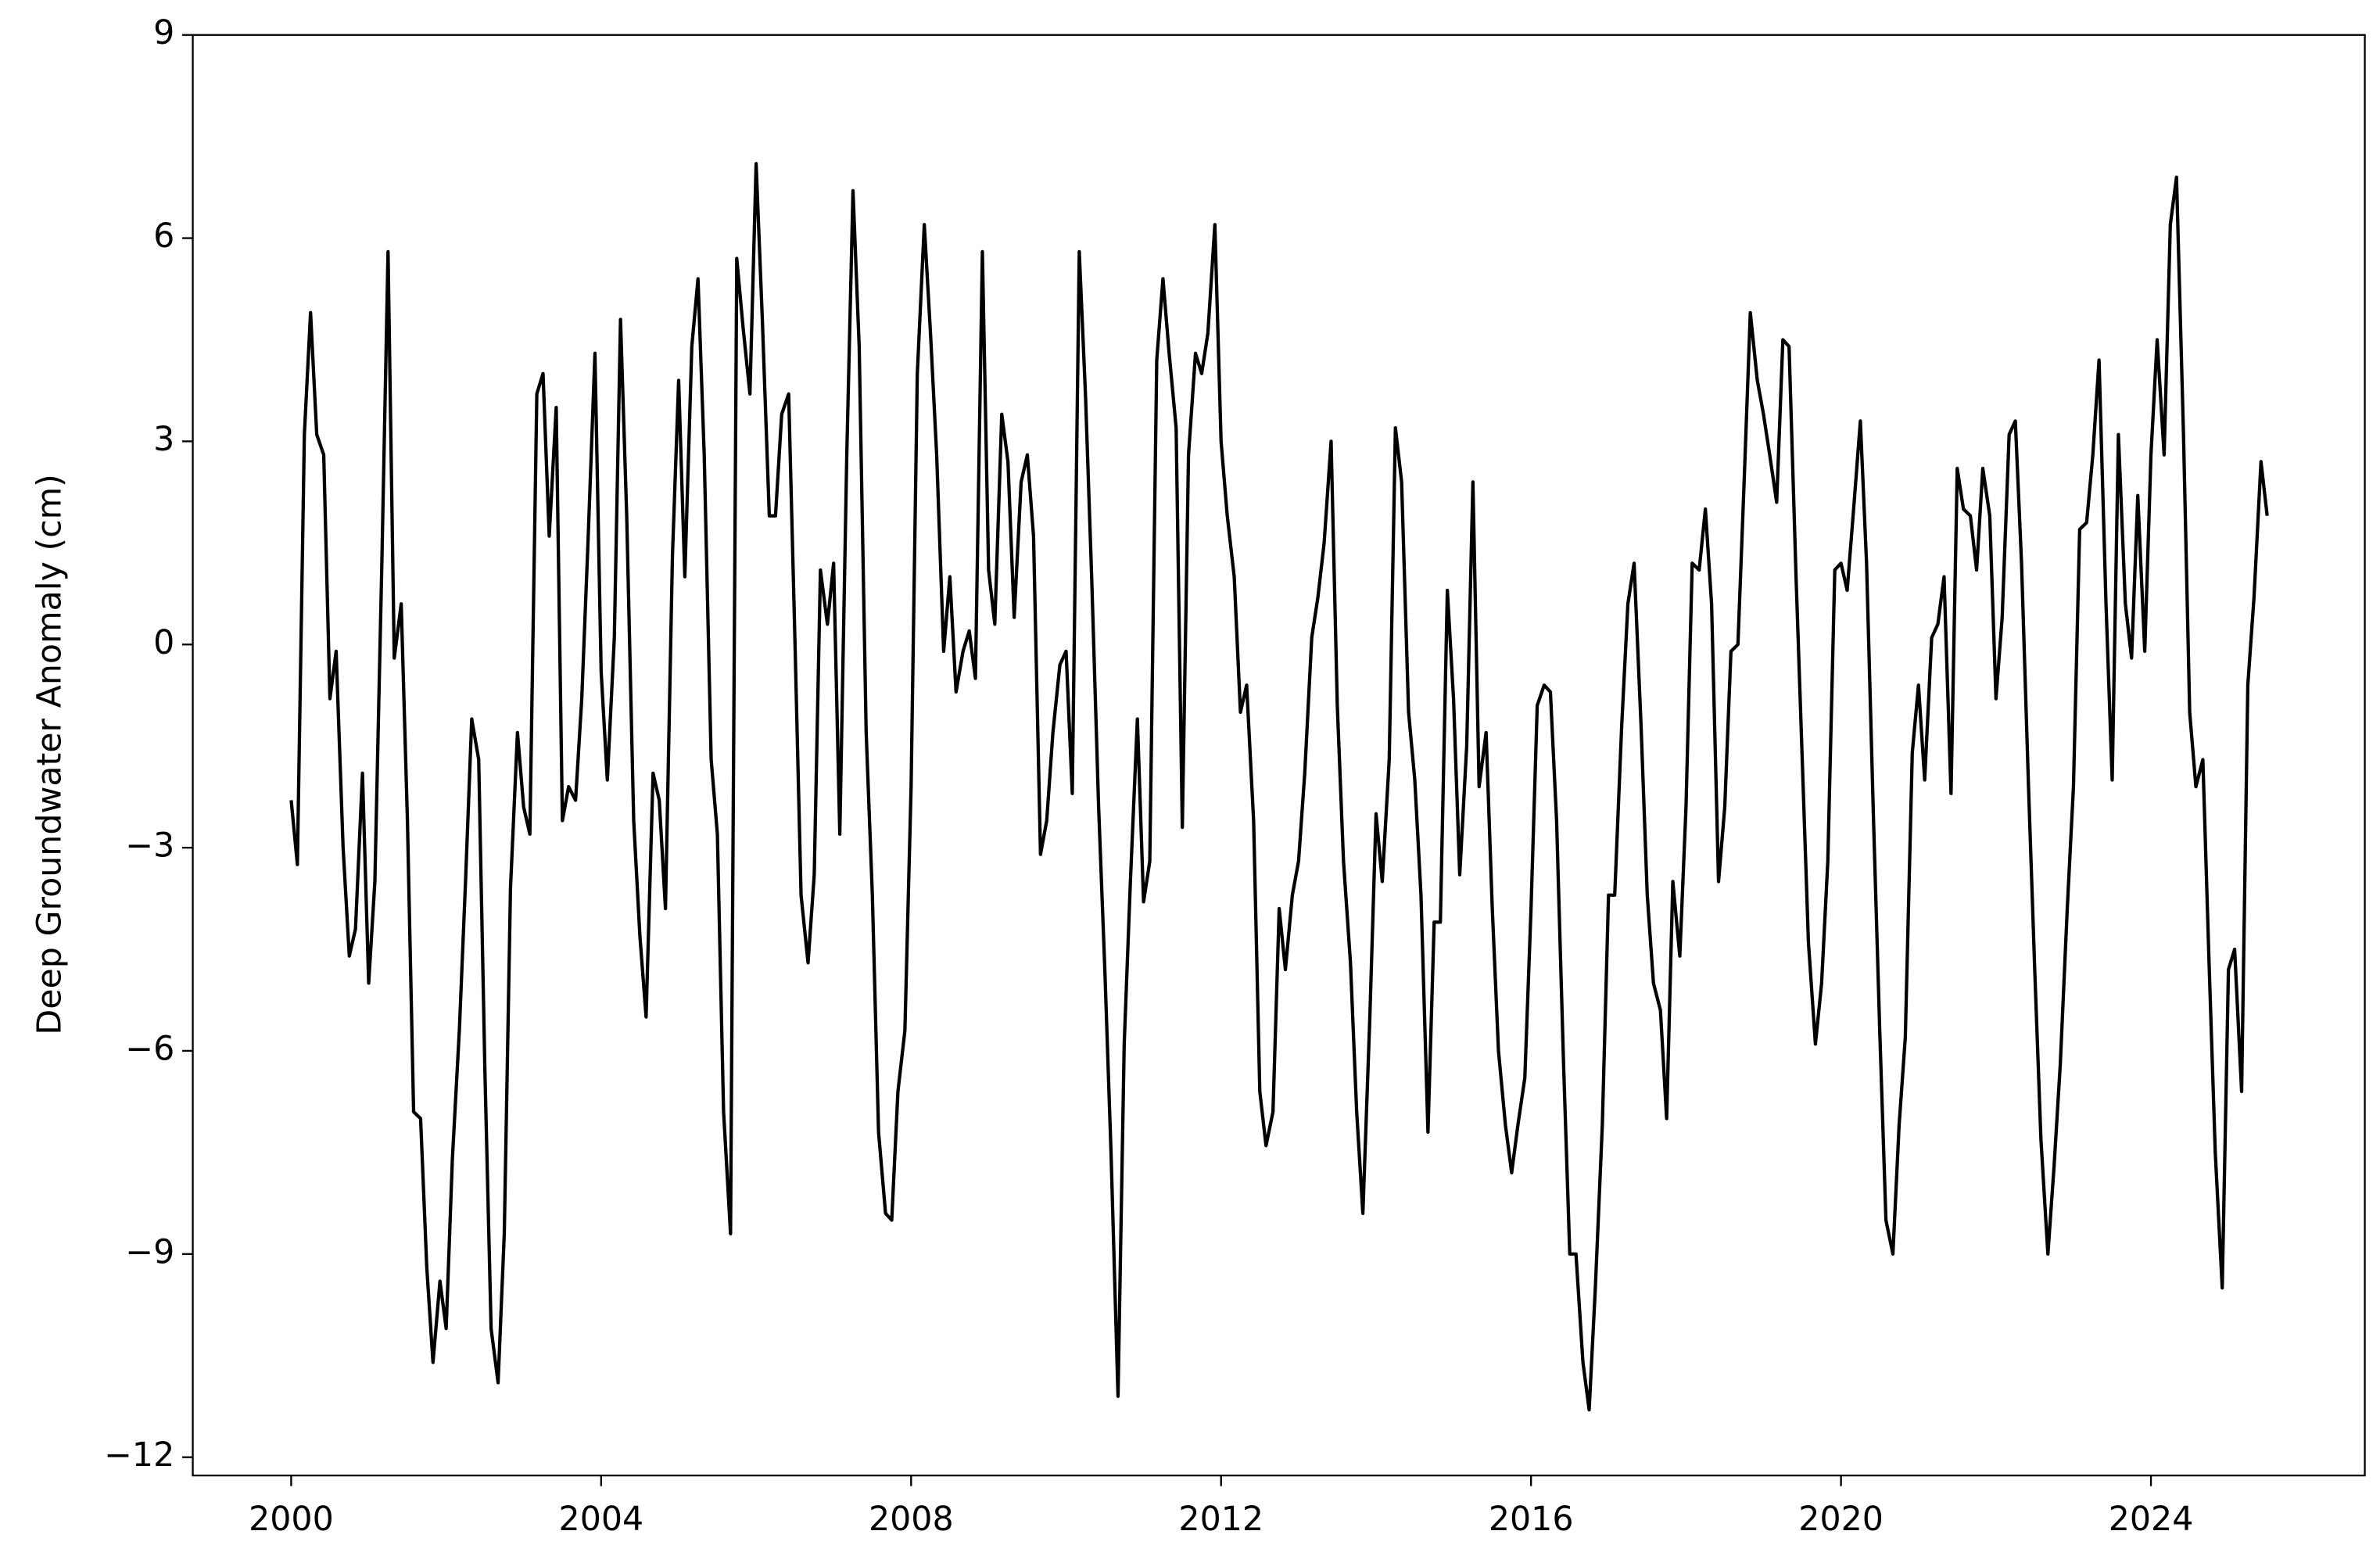 This screenshot has width=2380, height=1556. I want to click on y-tick-label: 9, so click(163, 32).